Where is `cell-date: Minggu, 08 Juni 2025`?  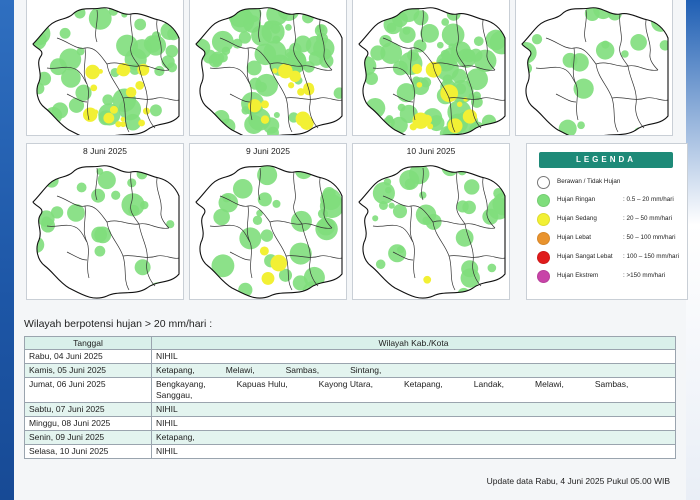
cell-date: Minggu, 08 Juni 2025 is located at coordinates (88, 423).